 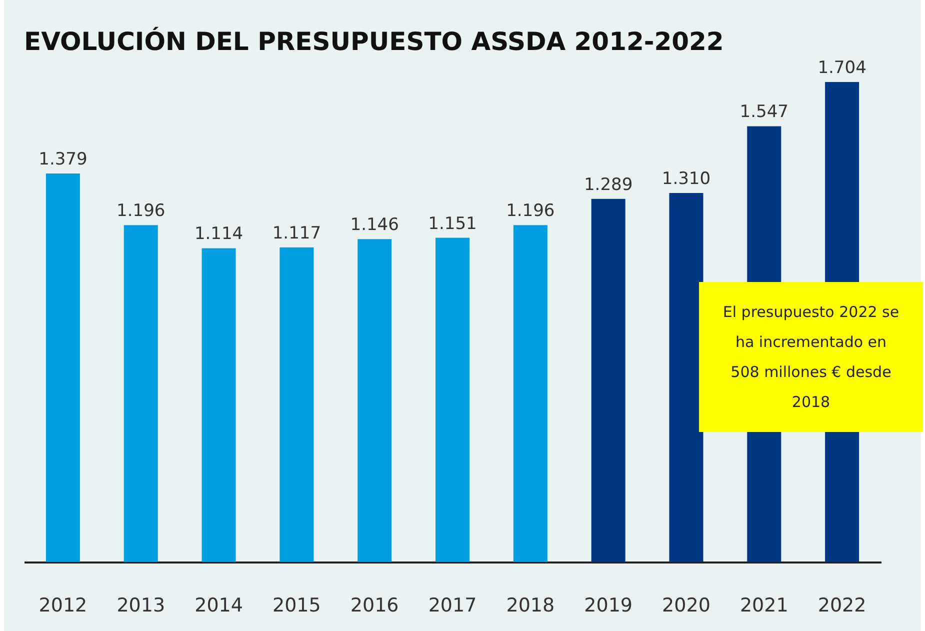 I want to click on x-tick-label: 2020, so click(x=686, y=605).